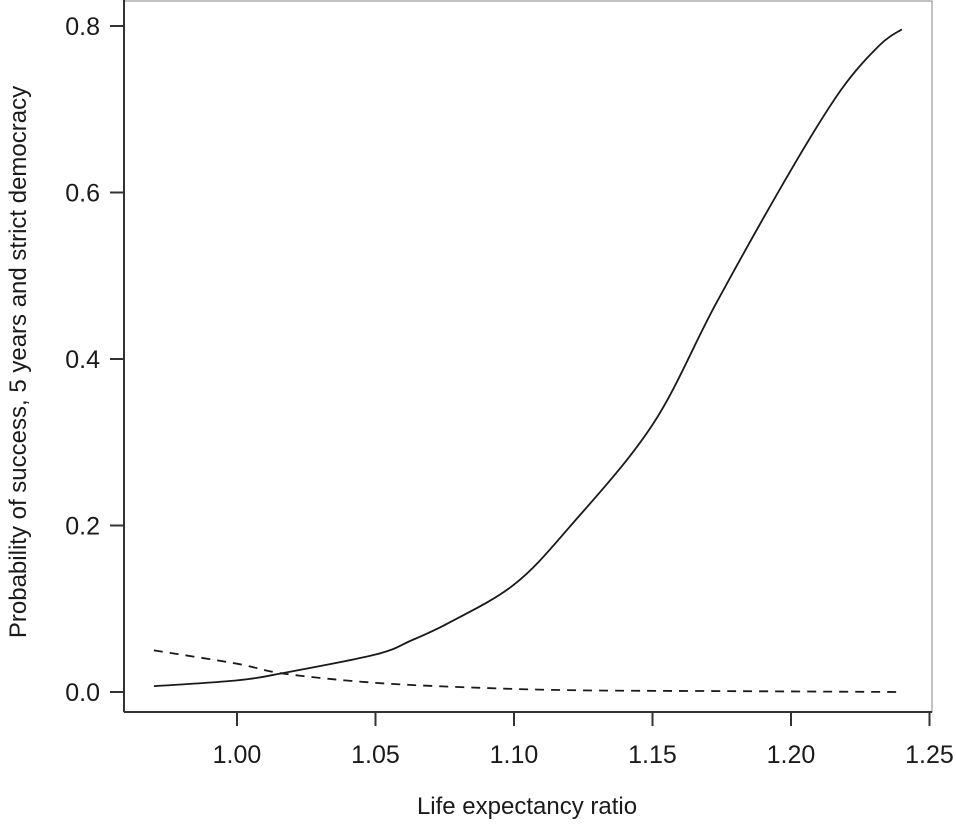 The image size is (956, 824). What do you see at coordinates (527, 806) in the screenshot?
I see `x-axis-label: Life expectancy ratio` at bounding box center [527, 806].